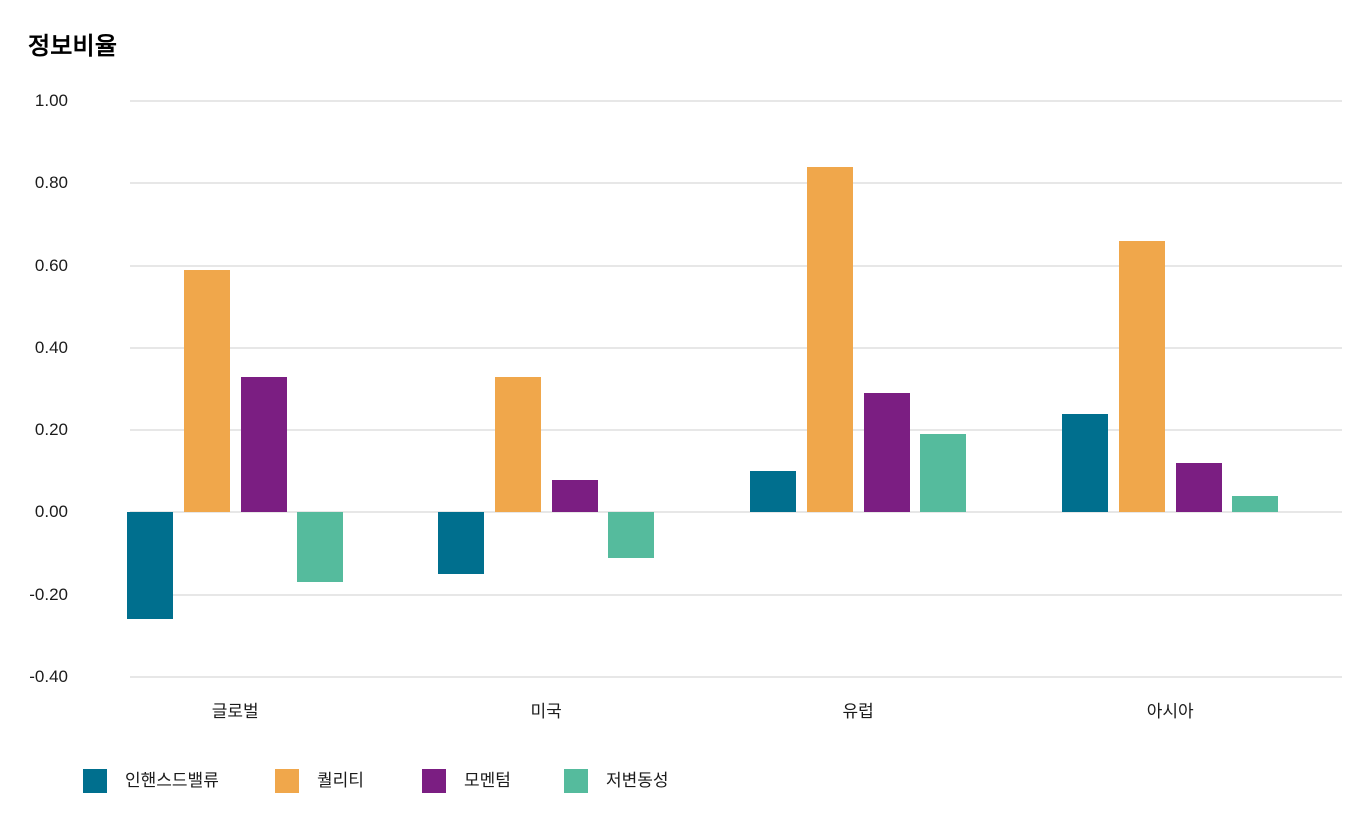 The width and height of the screenshot is (1358, 825). What do you see at coordinates (1141, 376) in the screenshot?
I see `bar-series2-cat4` at bounding box center [1141, 376].